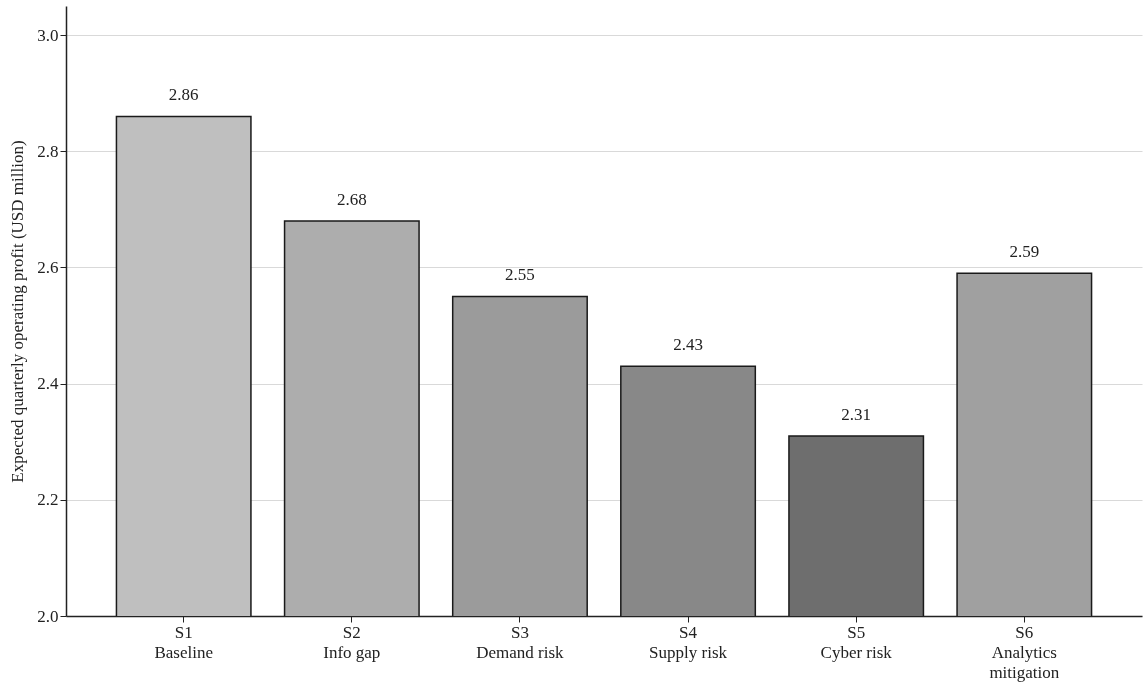 The height and width of the screenshot is (684, 1144). I want to click on x-tick-label: S2 Info gap, so click(352, 642).